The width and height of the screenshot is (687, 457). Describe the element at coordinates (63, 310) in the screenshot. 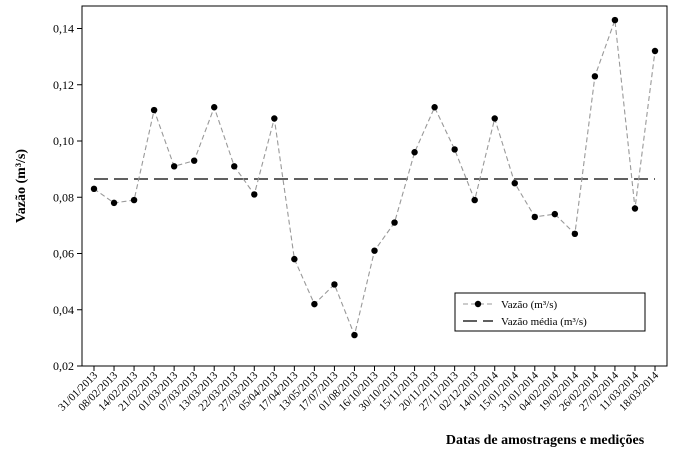

I see `y-tick-label: 0,04` at that location.